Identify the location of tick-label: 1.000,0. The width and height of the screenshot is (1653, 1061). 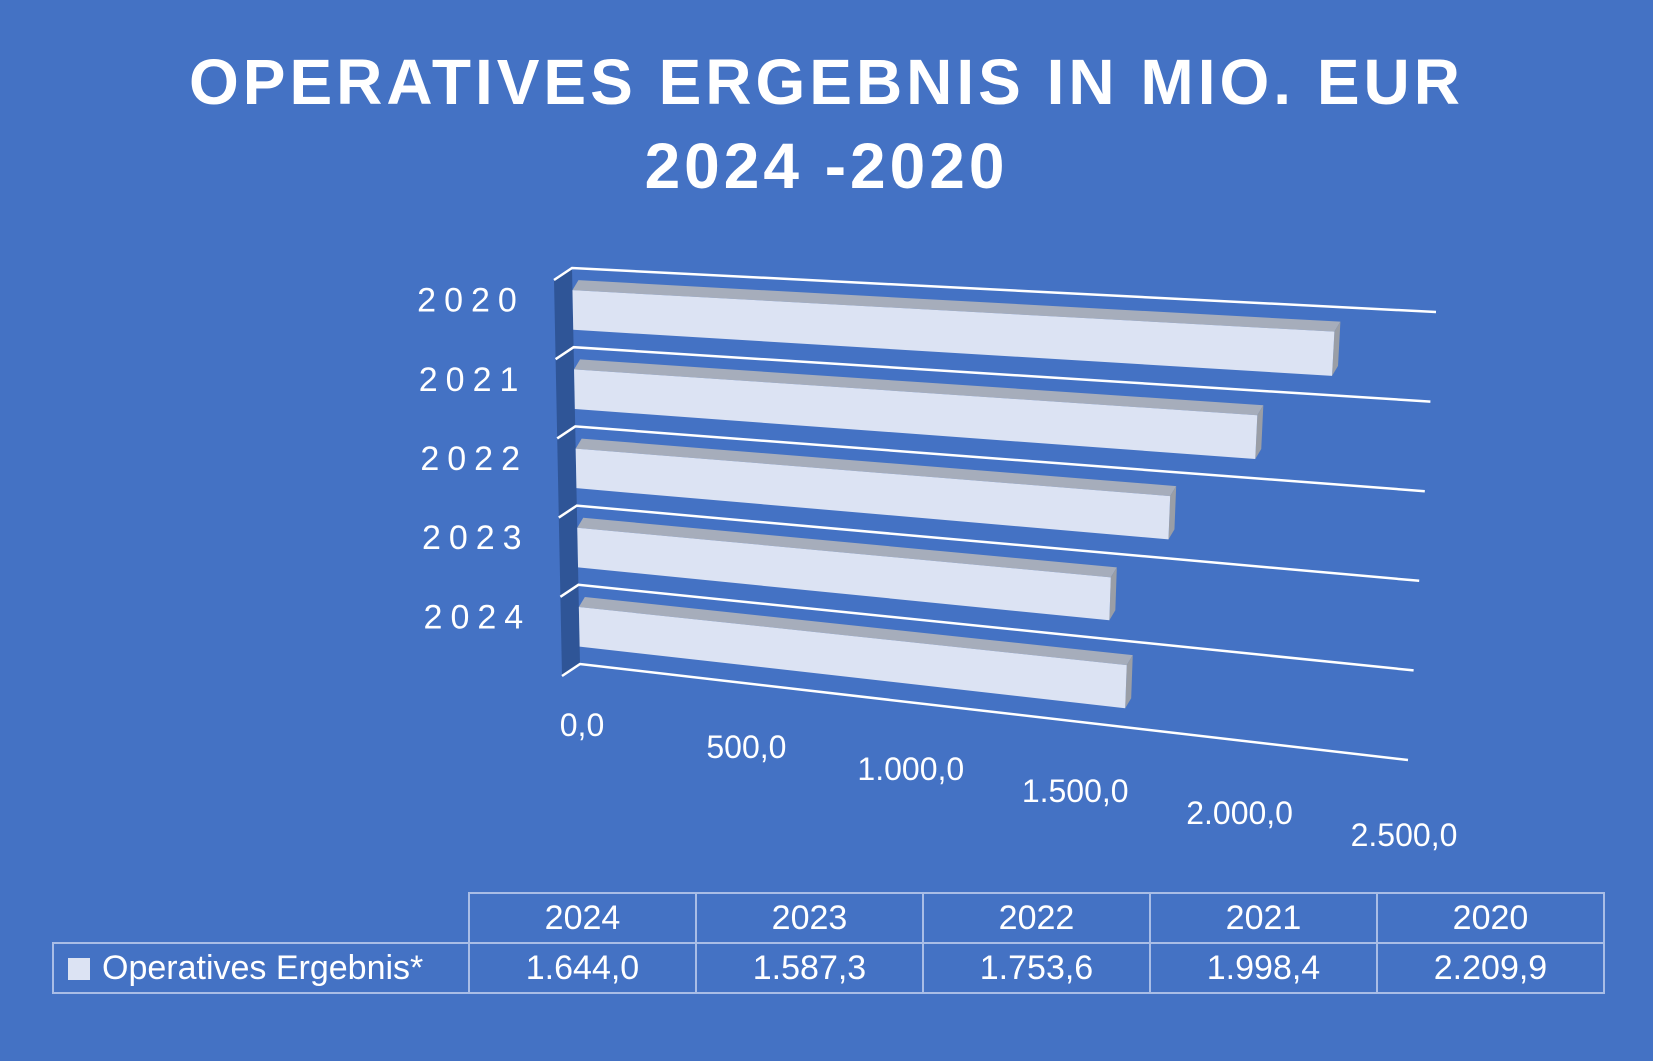
(910, 769).